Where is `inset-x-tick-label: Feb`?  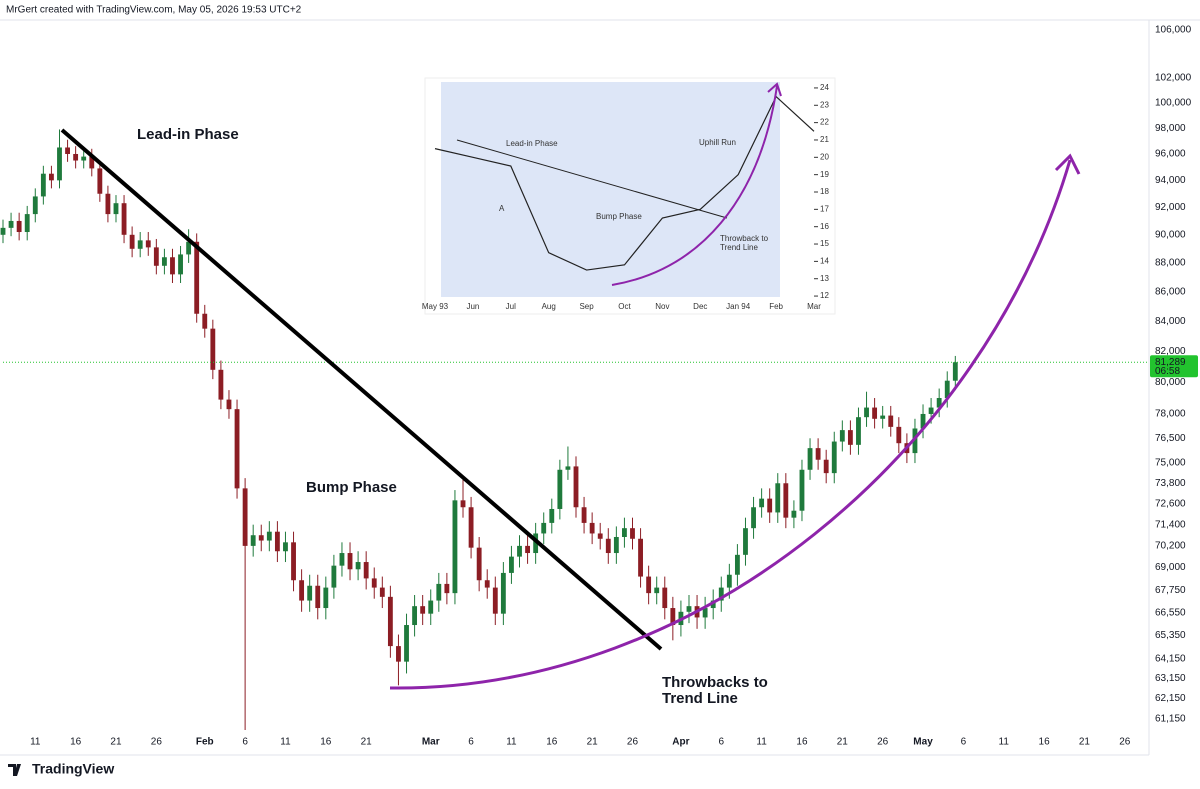 inset-x-tick-label: Feb is located at coordinates (776, 306).